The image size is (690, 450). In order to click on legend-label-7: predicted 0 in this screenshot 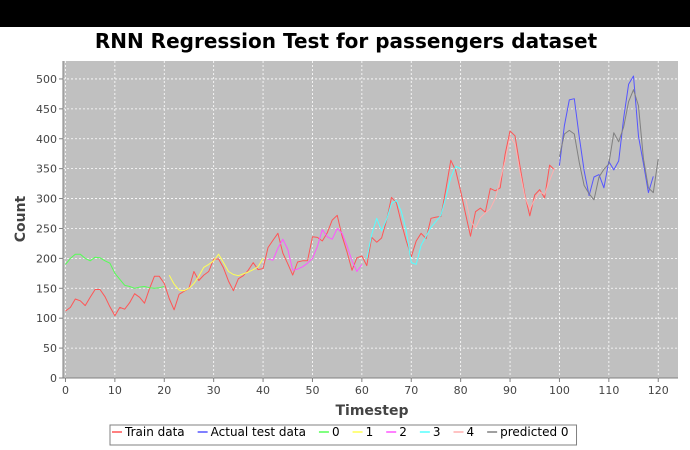, I will do `click(534, 432)`.